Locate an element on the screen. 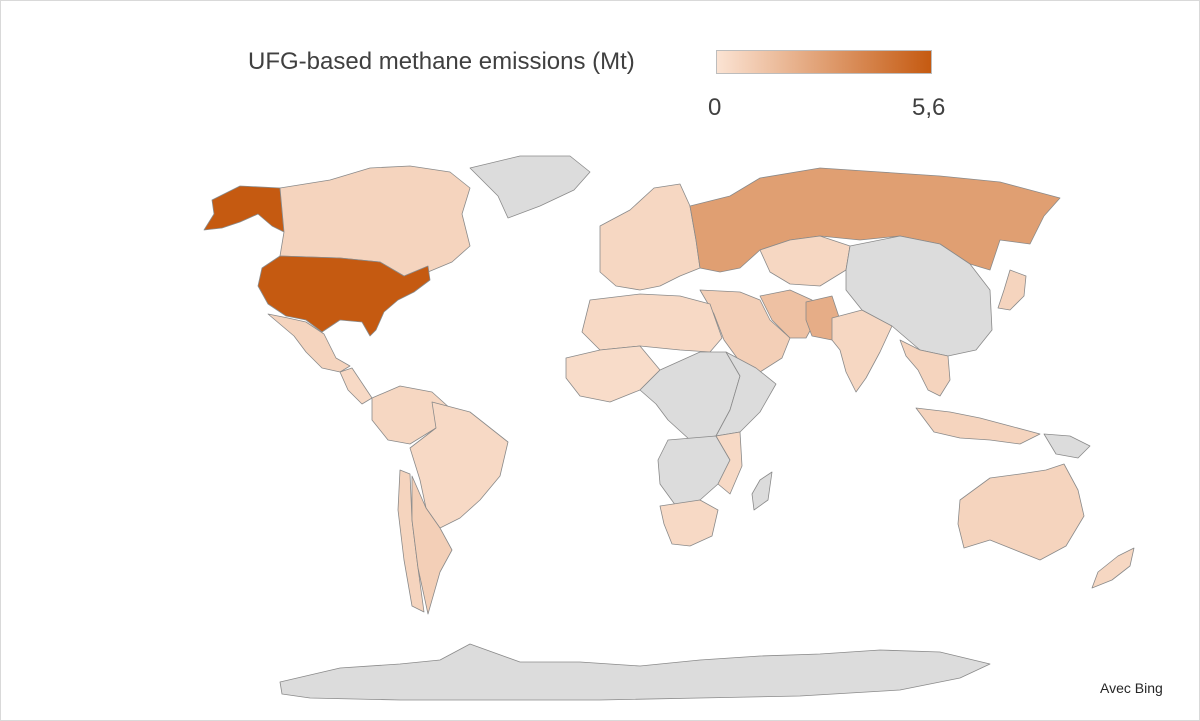 This screenshot has width=1200, height=721. region-north-africa is located at coordinates (652, 323).